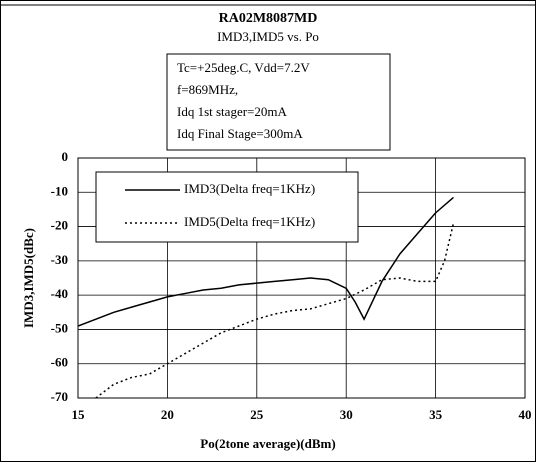 This screenshot has width=536, height=462. What do you see at coordinates (525, 414) in the screenshot?
I see `x-tick-label: 40` at bounding box center [525, 414].